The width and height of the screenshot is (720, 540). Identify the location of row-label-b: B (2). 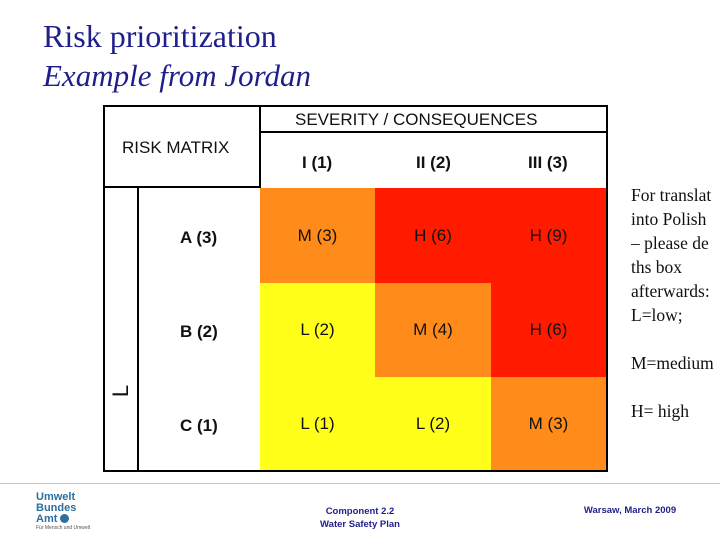
(199, 331).